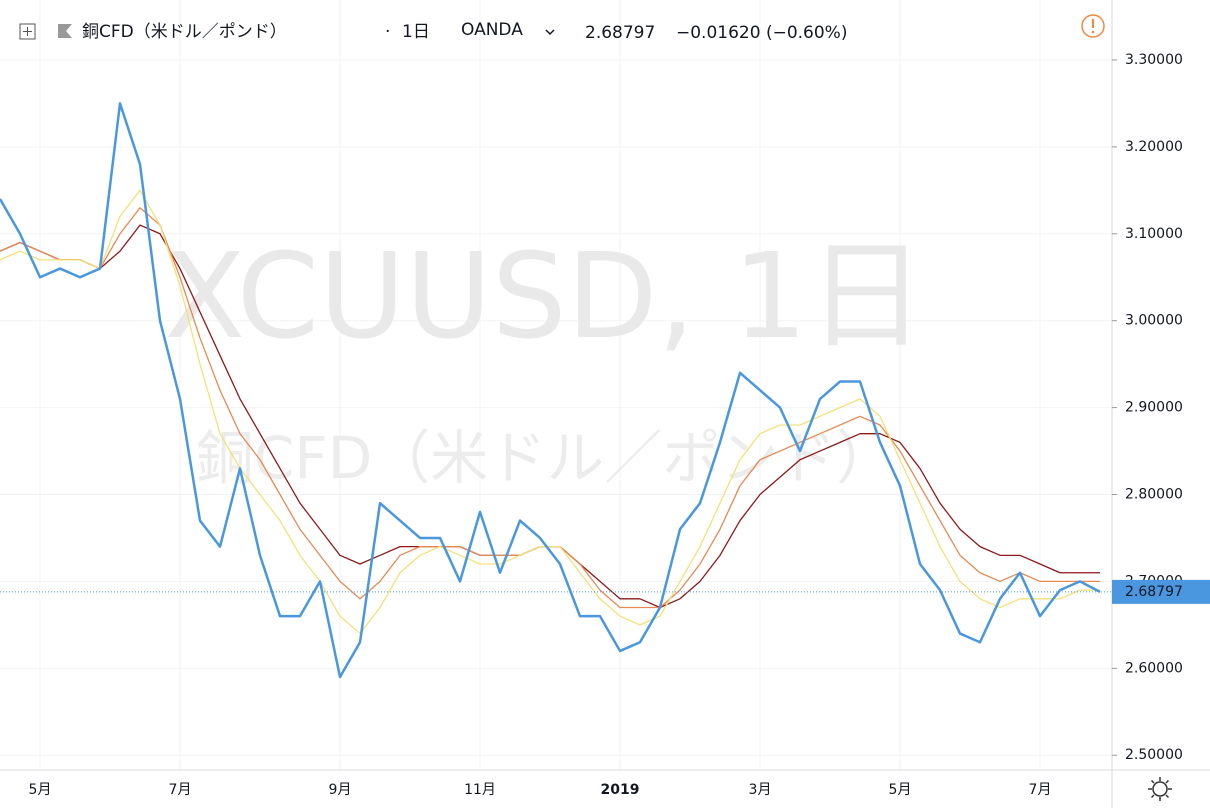  Describe the element at coordinates (1154, 234) in the screenshot. I see `y-tick-label: 3.10000` at that location.